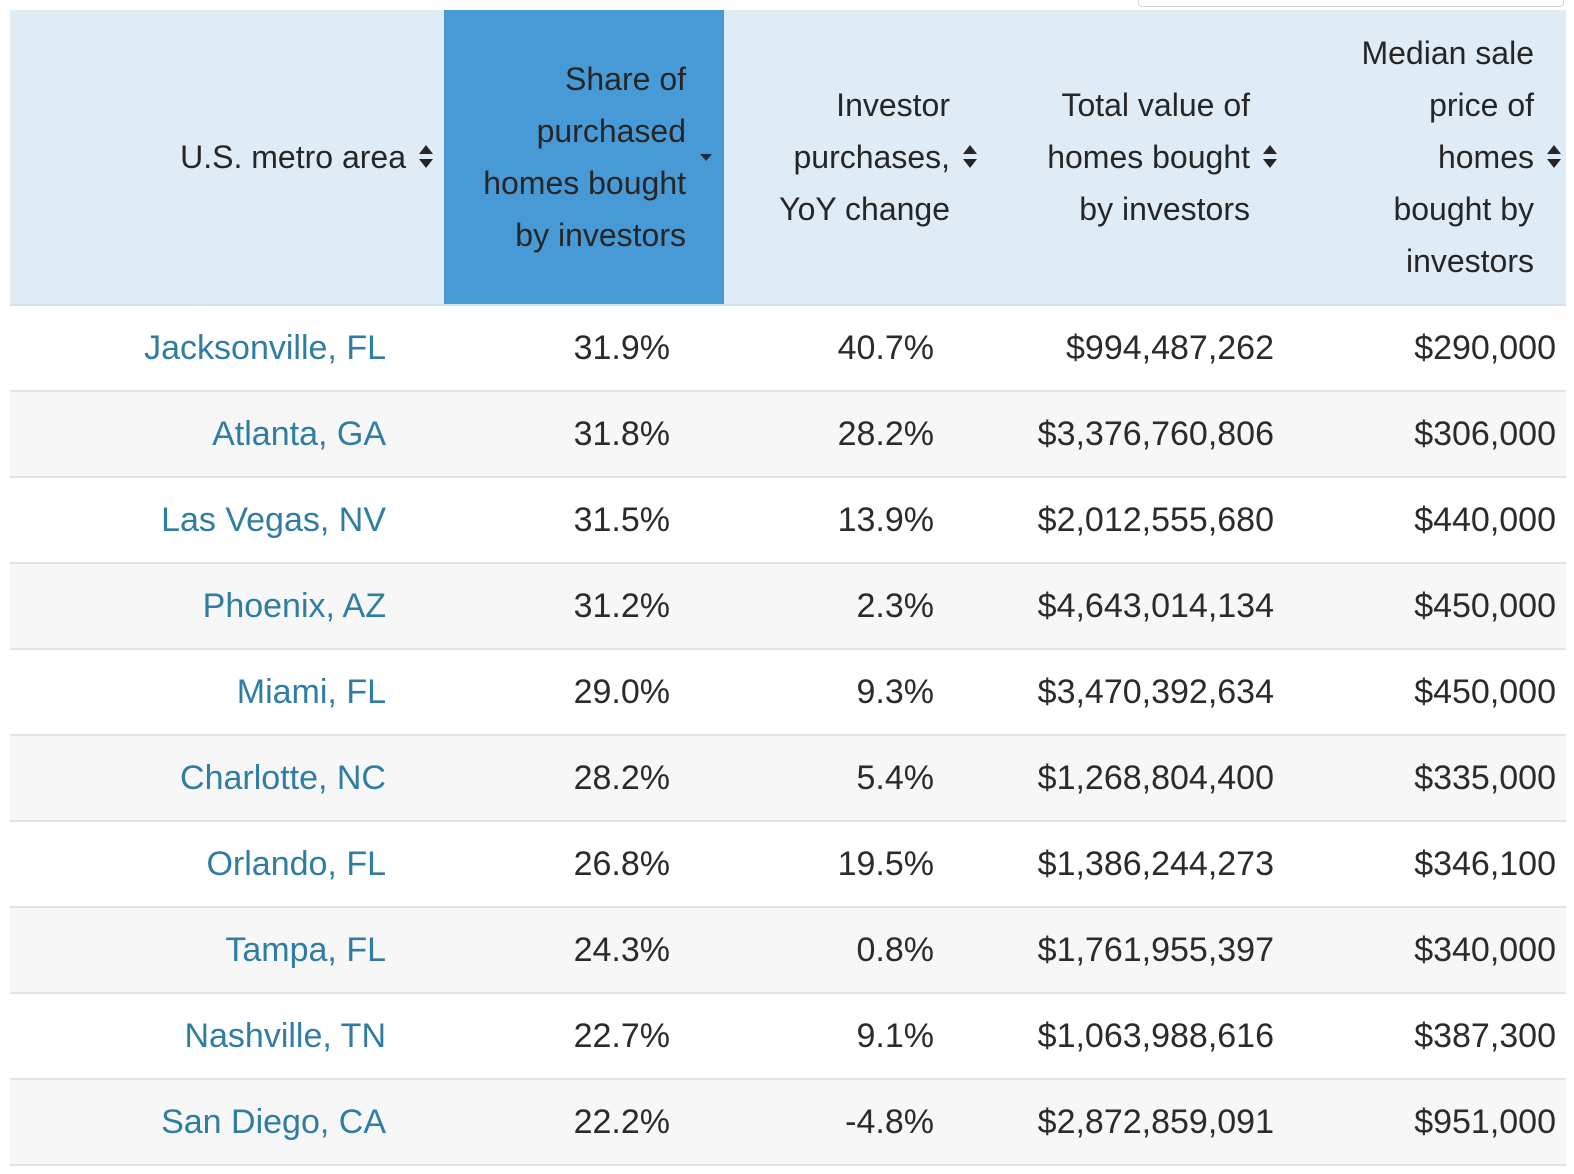 Image resolution: width=1574 pixels, height=1174 pixels. What do you see at coordinates (895, 691) in the screenshot?
I see `cell-yoy: 9.3%` at bounding box center [895, 691].